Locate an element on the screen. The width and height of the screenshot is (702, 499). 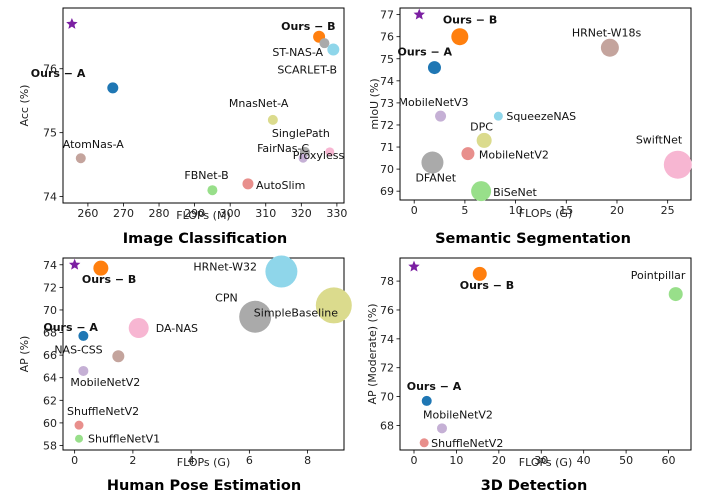
point-label: DFANet is located at coordinates (435, 177).